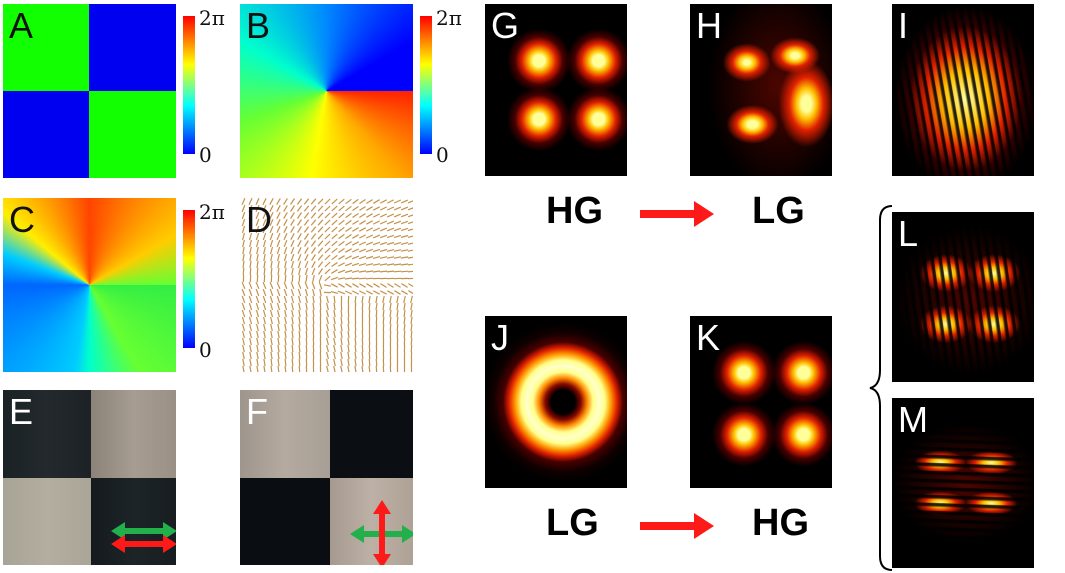  Describe the element at coordinates (326, 477) in the screenshot. I see `micrograph-panel-f: F` at that location.